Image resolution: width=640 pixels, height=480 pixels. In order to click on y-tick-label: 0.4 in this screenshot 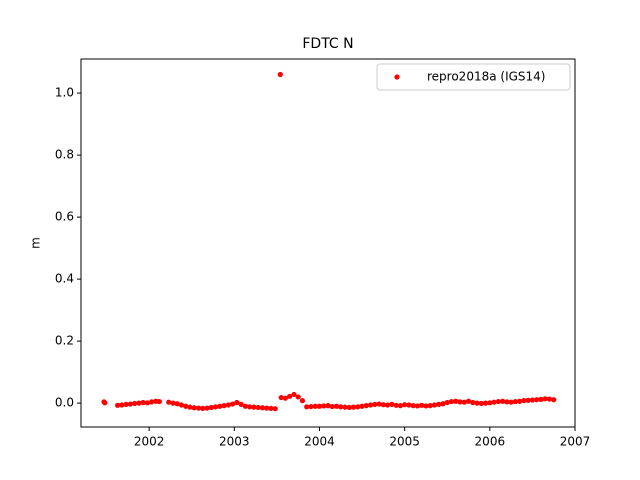, I will do `click(64, 279)`.